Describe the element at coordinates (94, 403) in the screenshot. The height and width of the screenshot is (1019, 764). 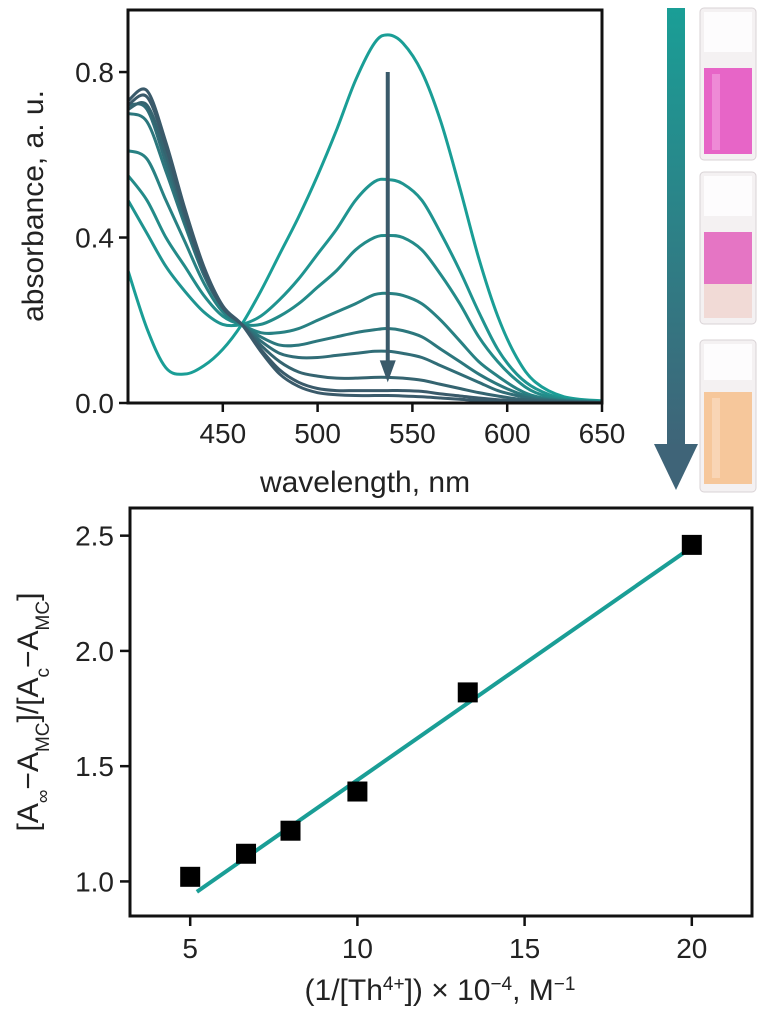
I see `top-y-tick-label: 0.0` at that location.